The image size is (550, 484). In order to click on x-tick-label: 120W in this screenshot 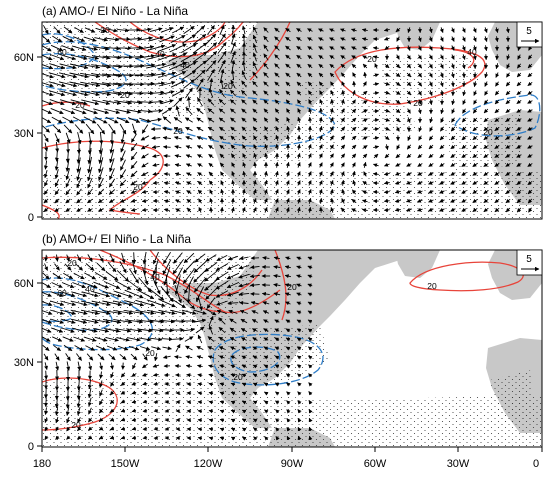, I will do `click(208, 464)`.